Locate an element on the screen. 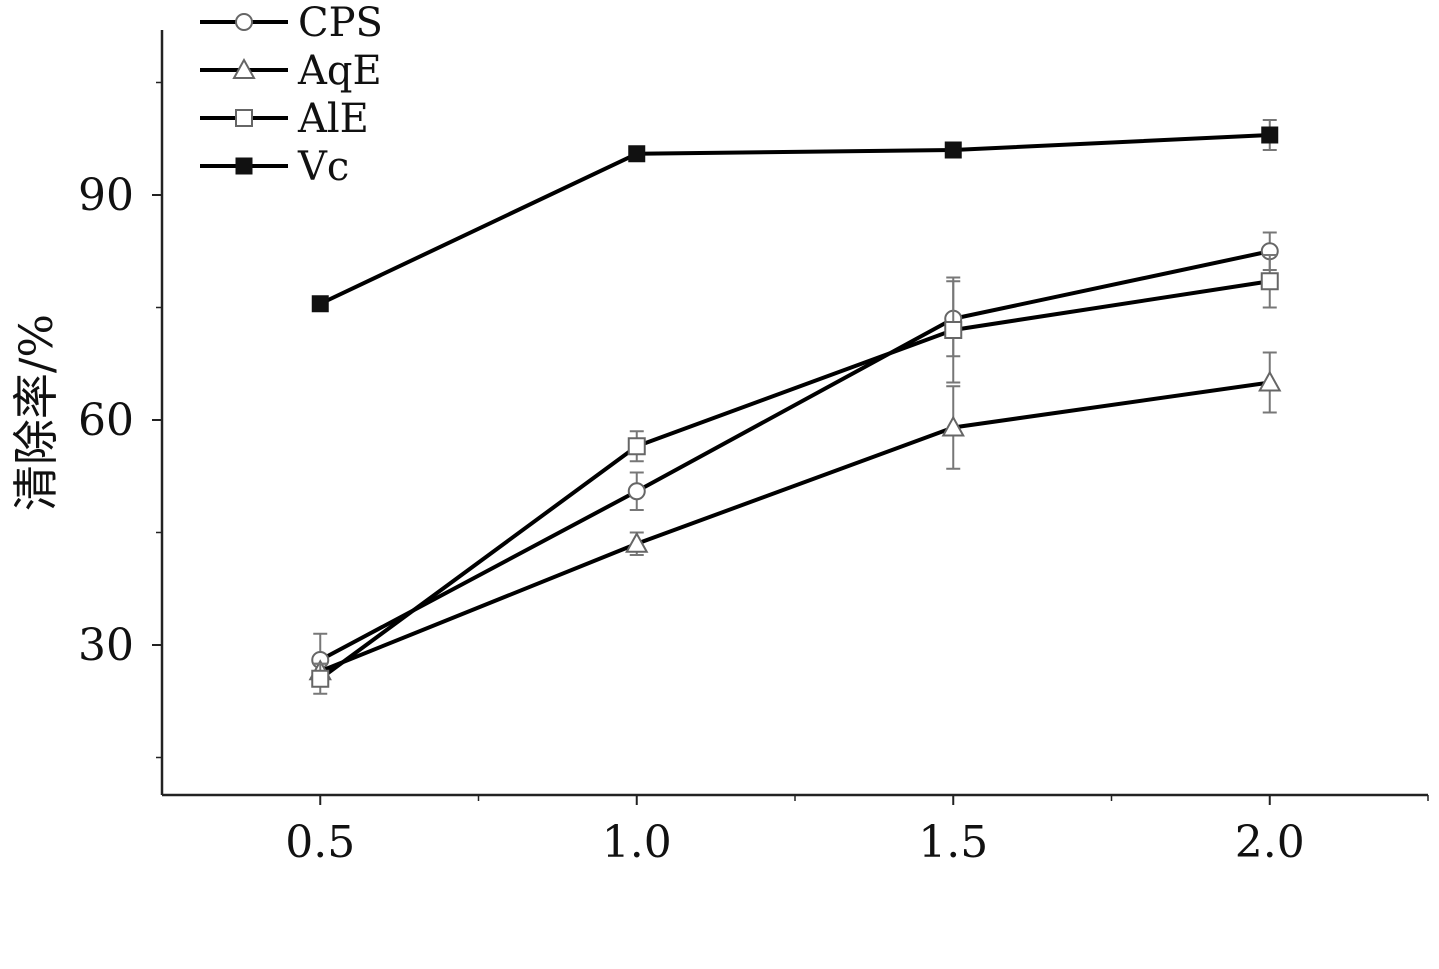  legend-label: AlE is located at coordinates (333, 119).